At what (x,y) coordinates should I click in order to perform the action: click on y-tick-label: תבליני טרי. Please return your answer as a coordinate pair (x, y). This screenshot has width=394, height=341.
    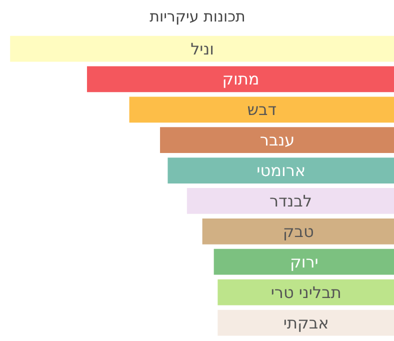
    Looking at the image, I should click on (306, 292).